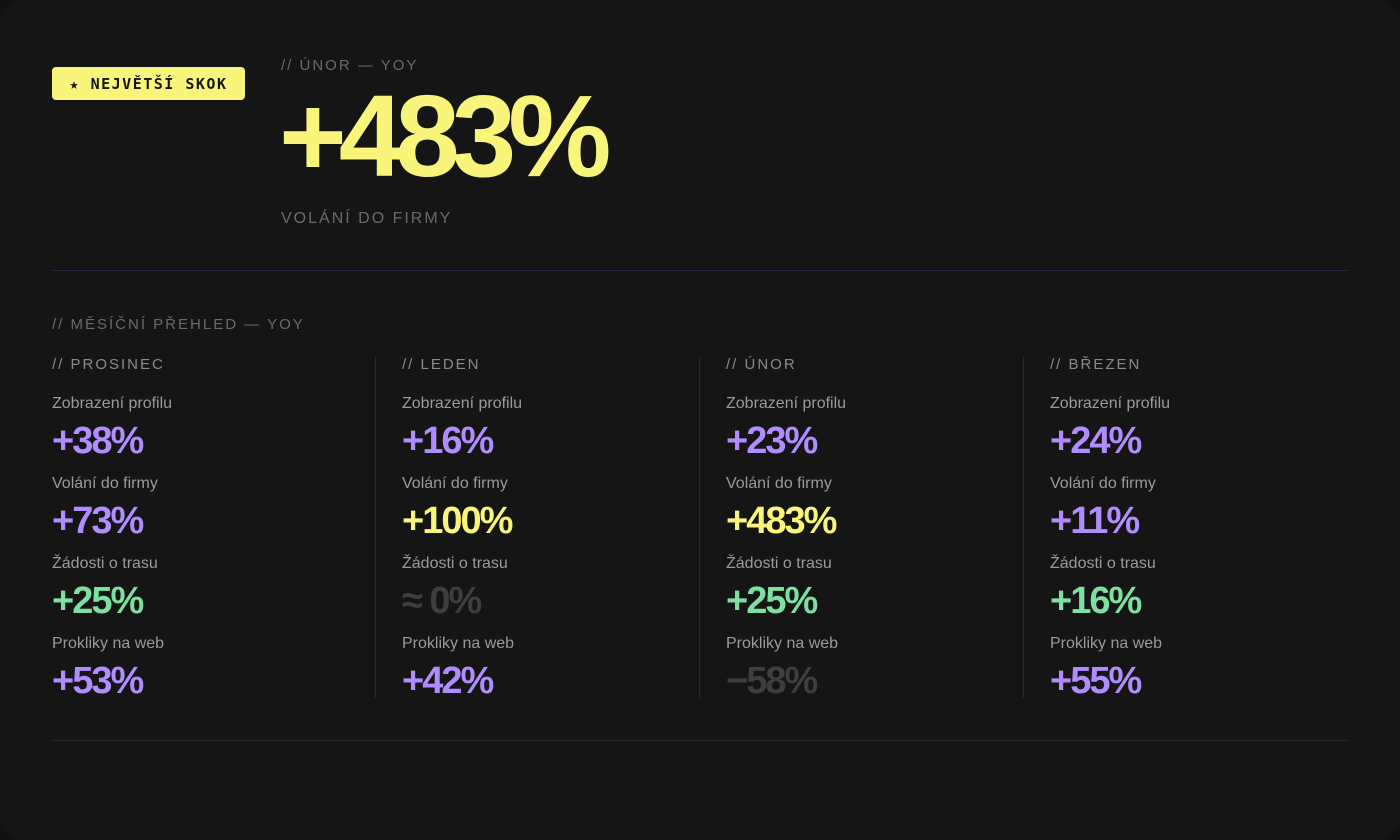 This screenshot has height=840, width=1400. I want to click on metric-value: +42%, so click(448, 681).